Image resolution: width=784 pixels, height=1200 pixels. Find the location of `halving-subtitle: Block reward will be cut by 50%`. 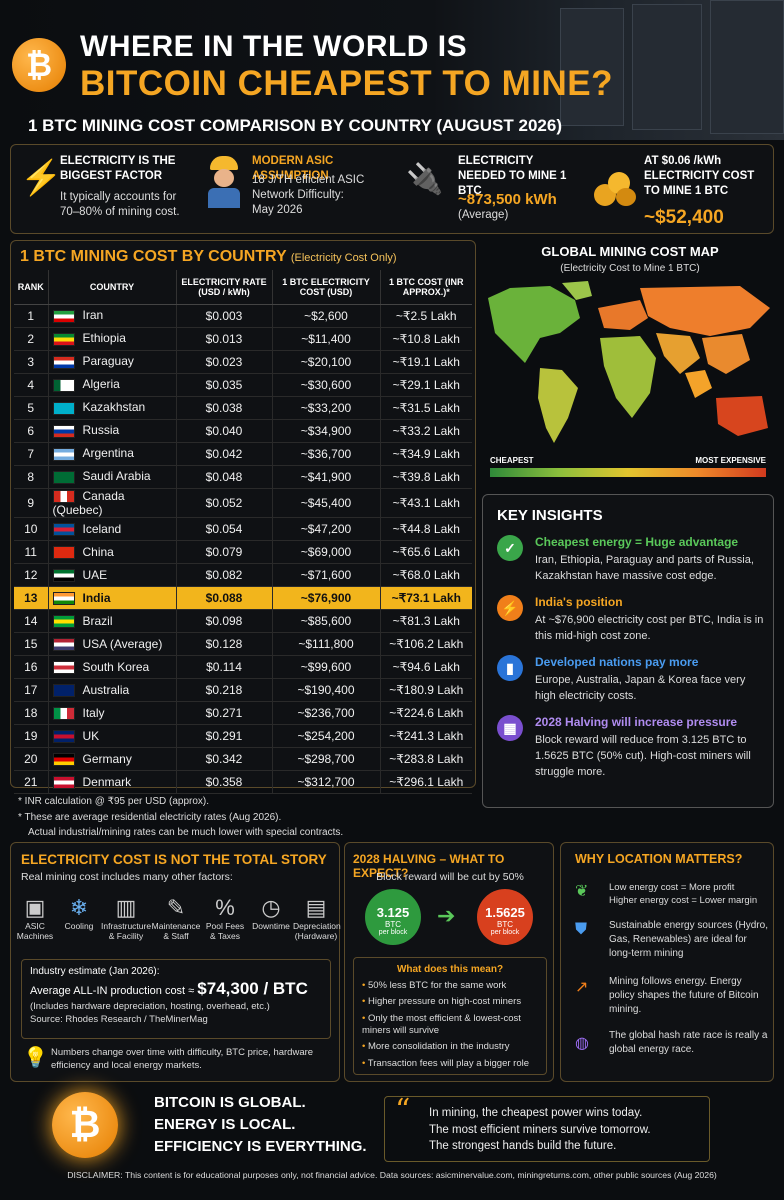

halving-subtitle: Block reward will be cut by 50% is located at coordinates (450, 877).